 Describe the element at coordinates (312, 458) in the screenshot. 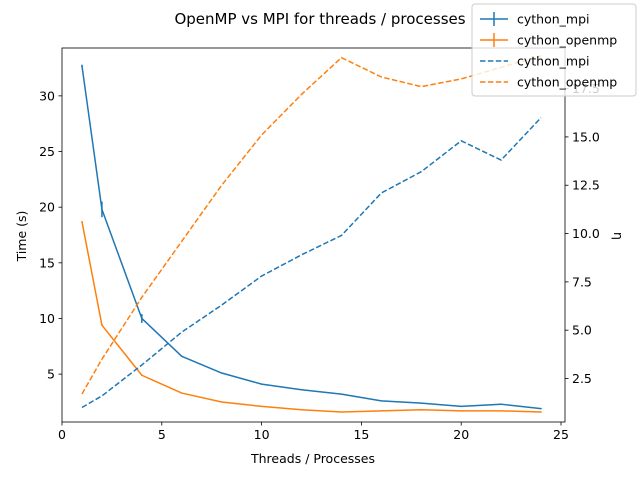

I see `x-axis-label: Threads / Processes` at that location.